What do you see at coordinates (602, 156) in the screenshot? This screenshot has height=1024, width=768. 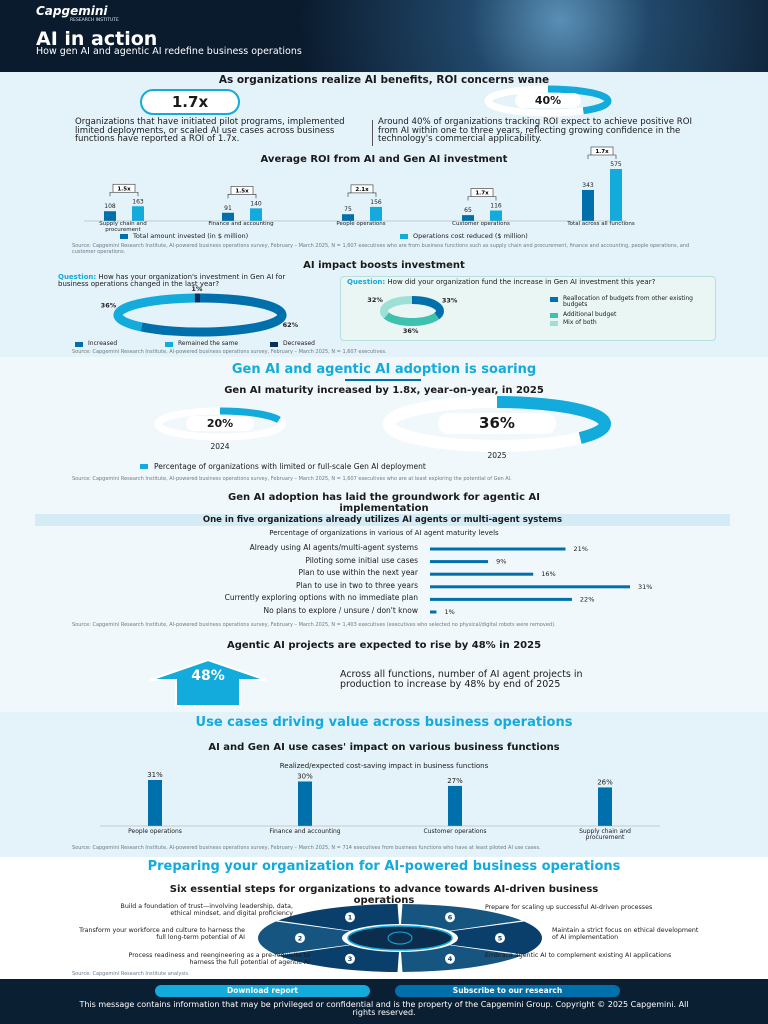 I see `ratio-bracket` at bounding box center [602, 156].